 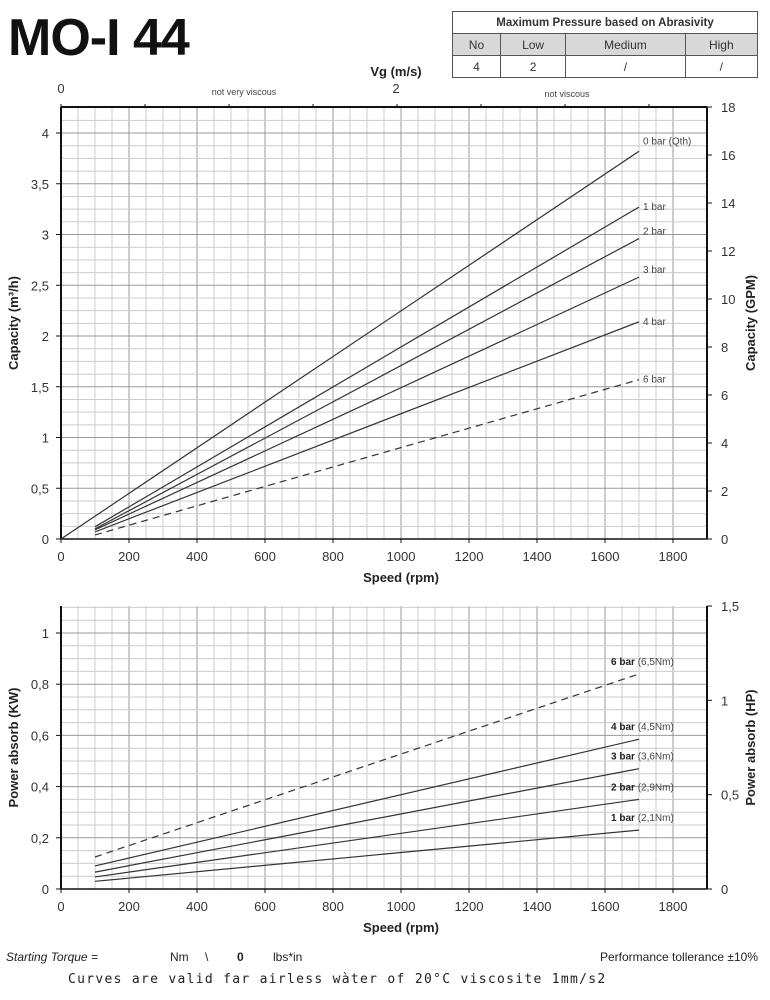 What do you see at coordinates (367, 855) in the screenshot?
I see `series-line-1-bar` at bounding box center [367, 855].